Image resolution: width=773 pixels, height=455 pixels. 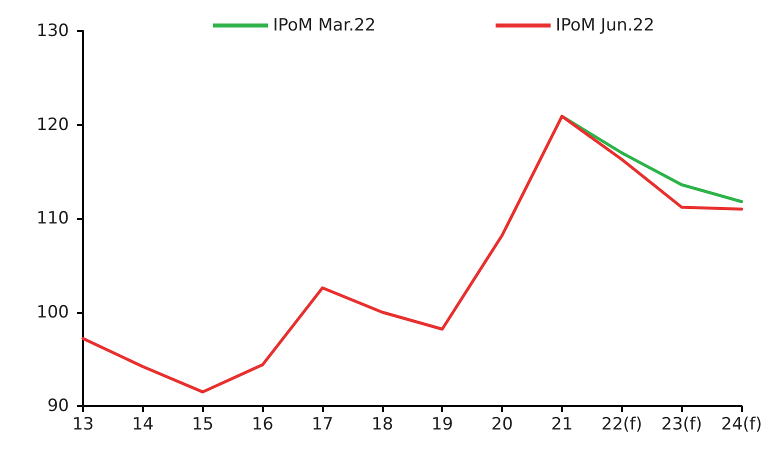 What do you see at coordinates (502, 424) in the screenshot?
I see `x-tick-label: 20` at bounding box center [502, 424].